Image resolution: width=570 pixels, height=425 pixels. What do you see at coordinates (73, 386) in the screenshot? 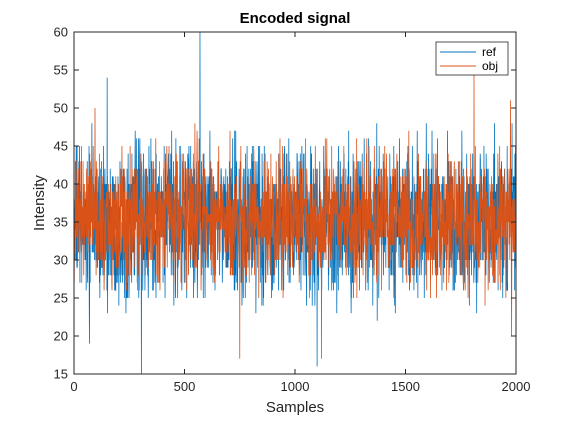
I see `x-tick-label: 0` at bounding box center [73, 386].